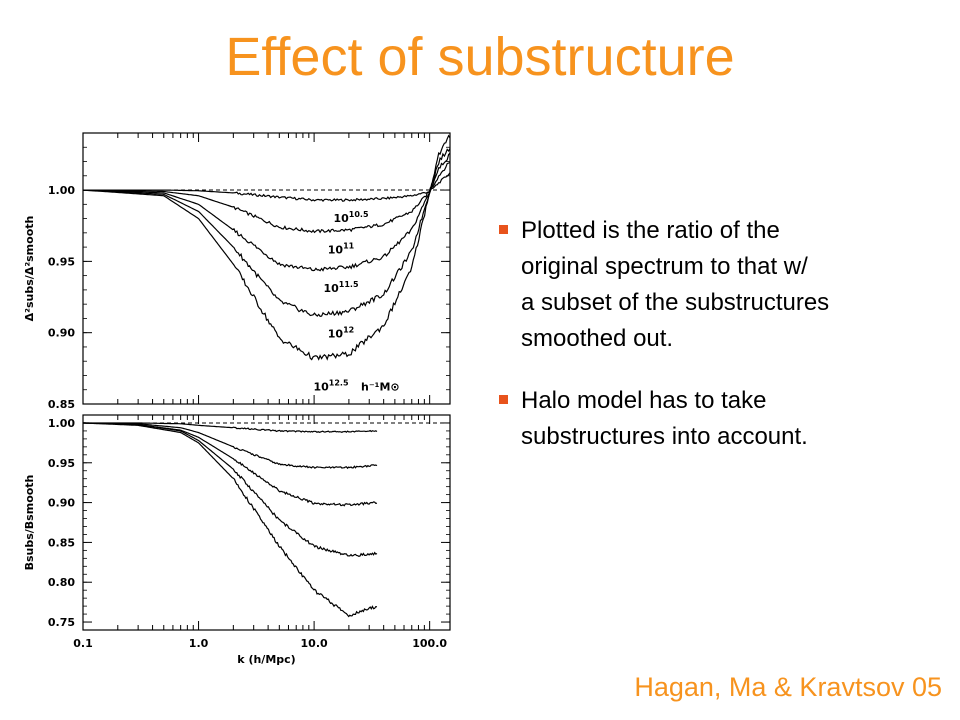 Image resolution: width=960 pixels, height=720 pixels. Describe the element at coordinates (480, 57) in the screenshot. I see `slide-title: Effect of substructure` at that location.